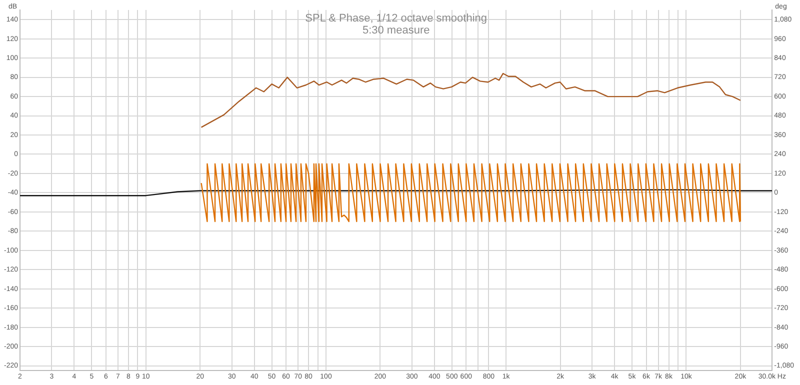 The width and height of the screenshot is (800, 385). What do you see at coordinates (396, 30) in the screenshot?
I see `text: 5:30 measure` at bounding box center [396, 30].